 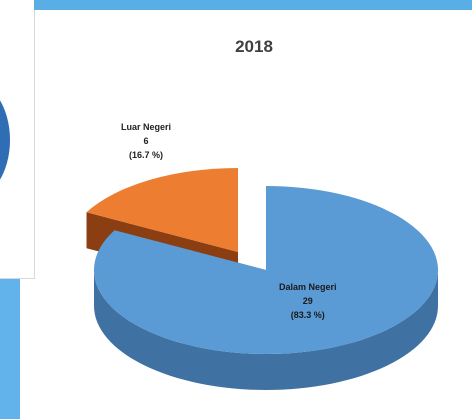 What do you see at coordinates (254, 46) in the screenshot?
I see `chart-title: 2018` at bounding box center [254, 46].